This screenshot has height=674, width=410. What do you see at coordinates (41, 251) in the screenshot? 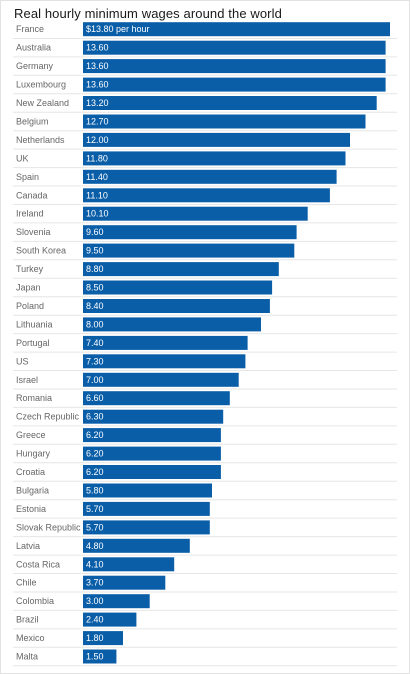
I see `category-label: South Korea` at bounding box center [41, 251].